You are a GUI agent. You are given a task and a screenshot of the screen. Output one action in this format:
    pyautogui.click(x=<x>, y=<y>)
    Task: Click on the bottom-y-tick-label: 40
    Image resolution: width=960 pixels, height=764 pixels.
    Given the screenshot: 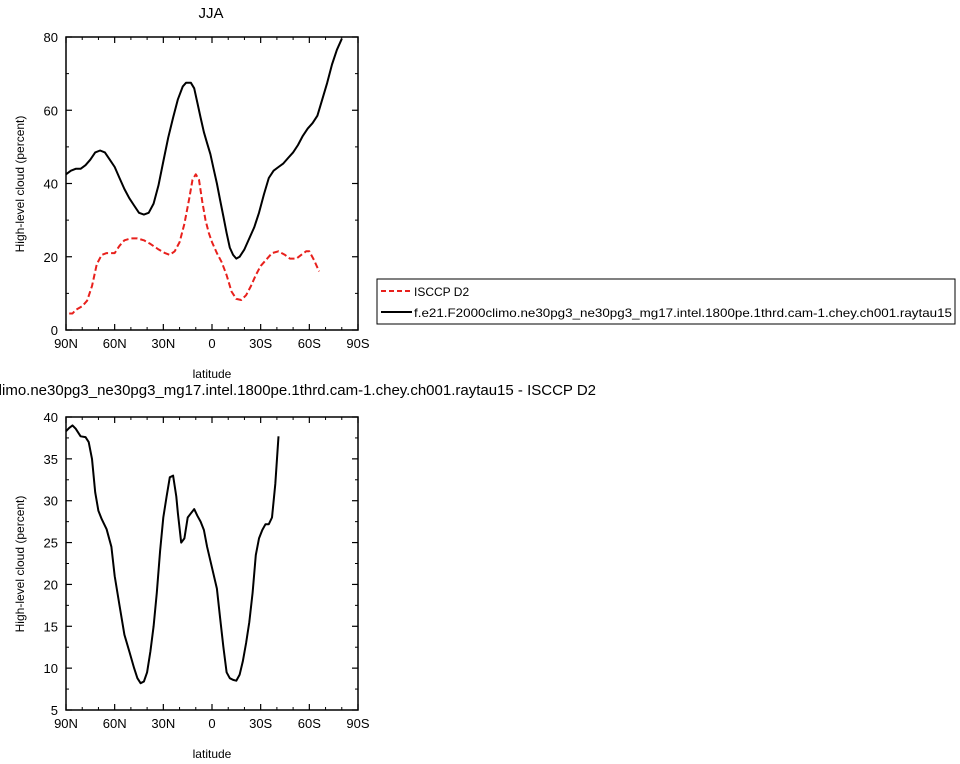 What is the action you would take?
    pyautogui.click(x=51, y=417)
    